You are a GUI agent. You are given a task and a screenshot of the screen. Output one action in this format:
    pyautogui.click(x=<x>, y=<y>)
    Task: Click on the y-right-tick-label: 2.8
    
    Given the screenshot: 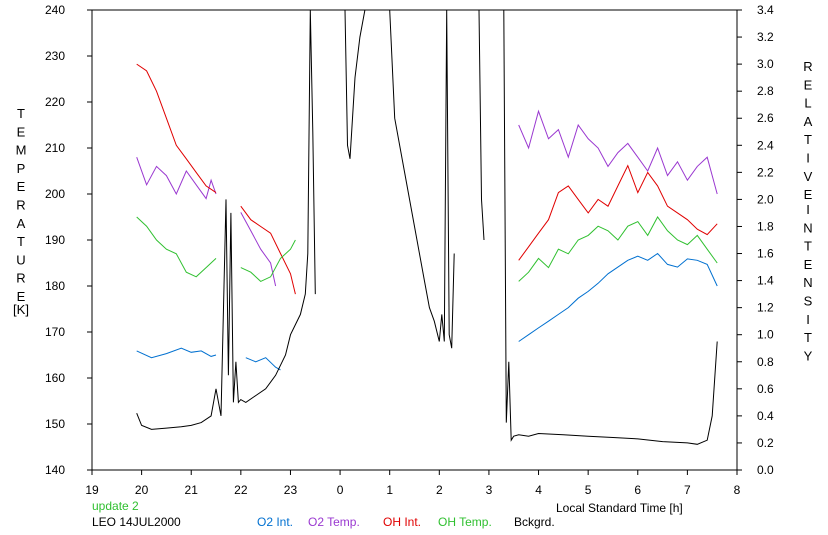 What is the action you would take?
    pyautogui.click(x=765, y=91)
    